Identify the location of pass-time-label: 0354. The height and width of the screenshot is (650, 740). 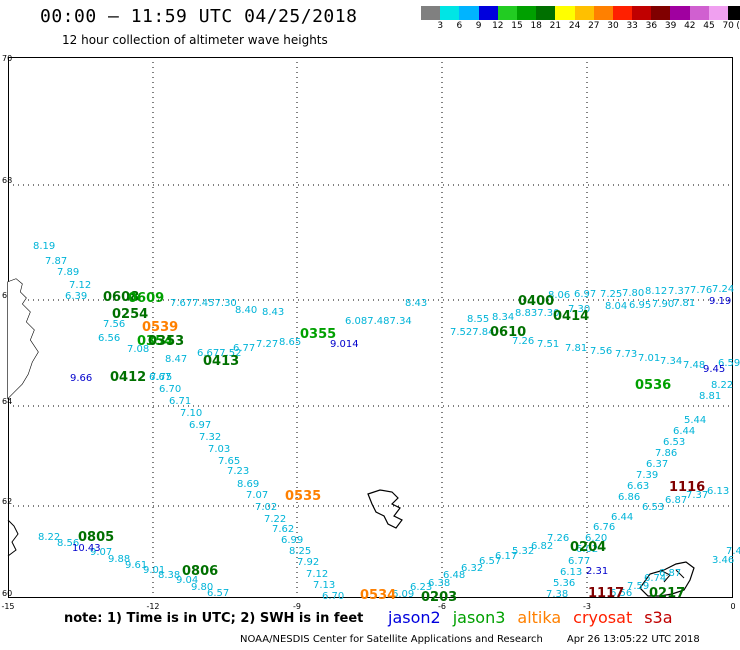
(155, 341).